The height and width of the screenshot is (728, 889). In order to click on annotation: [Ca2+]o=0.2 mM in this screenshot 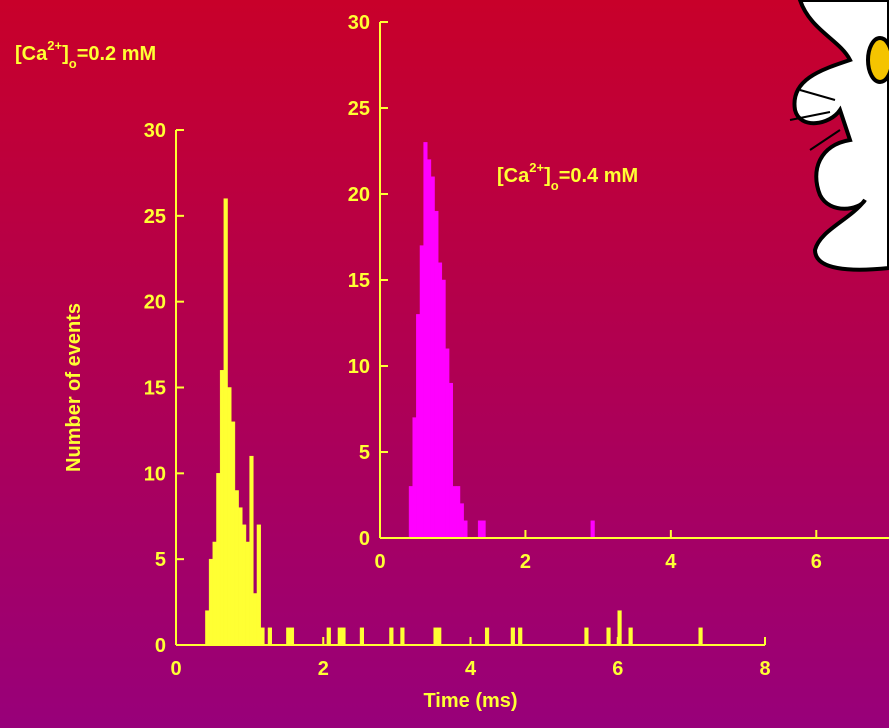, I will do `click(85, 54)`.